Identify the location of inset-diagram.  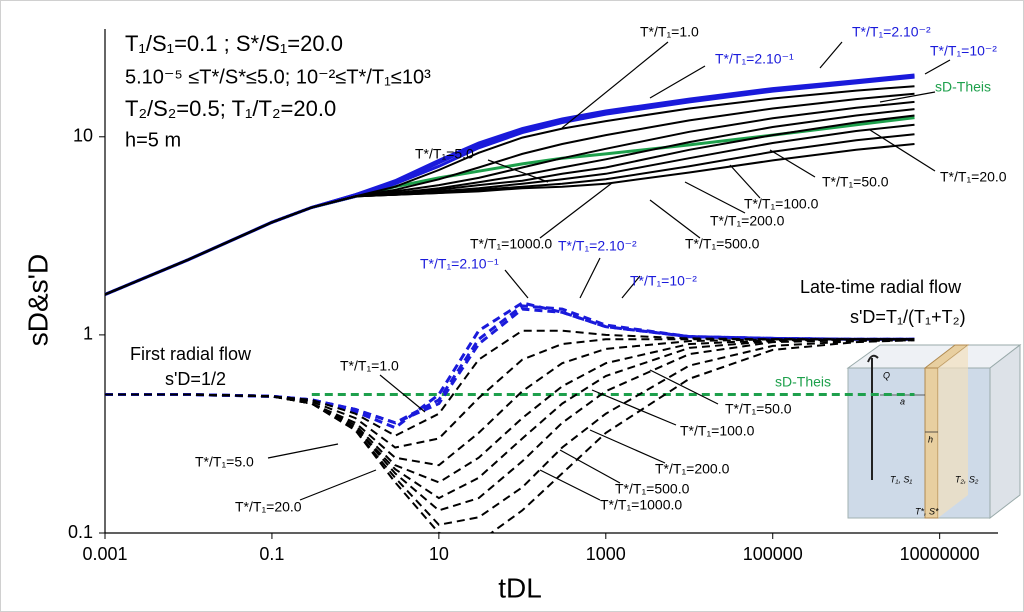
(934, 431).